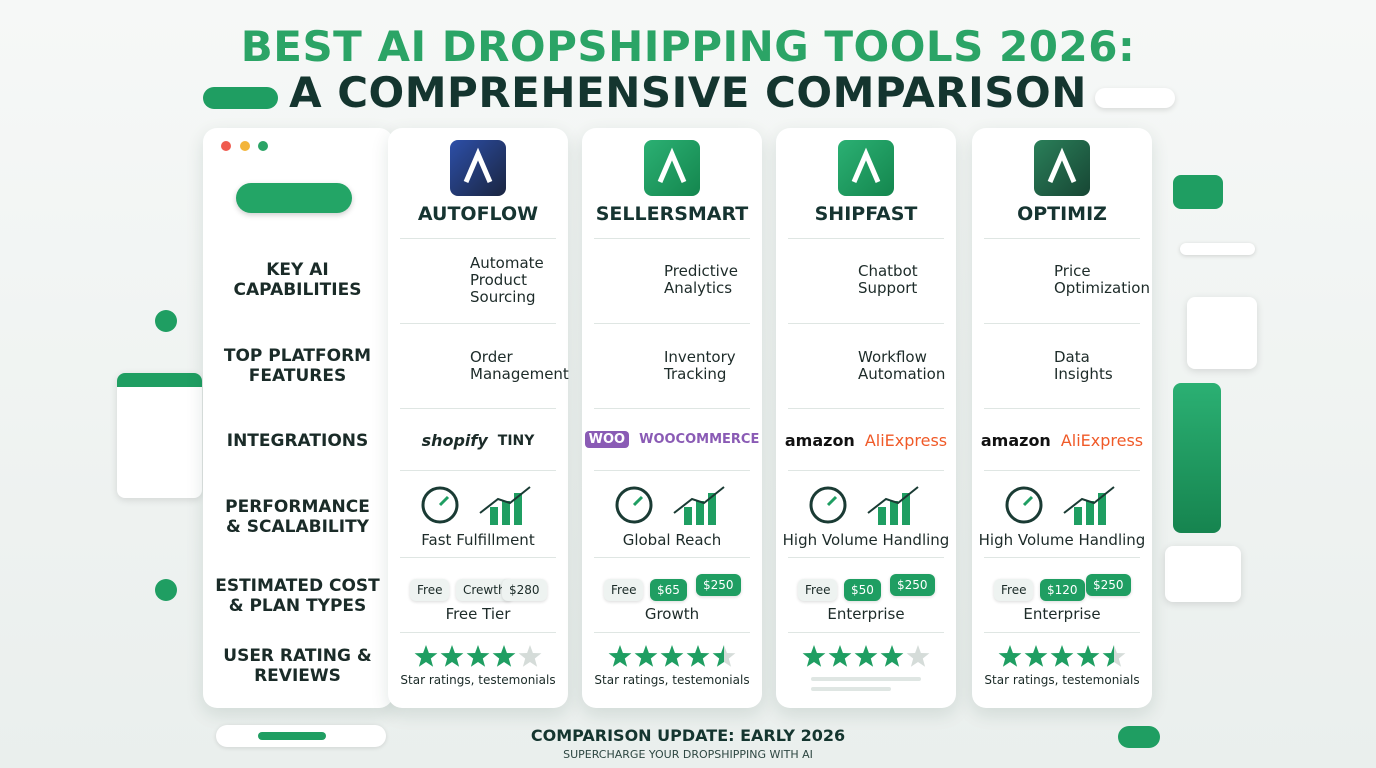 The image size is (1376, 768). What do you see at coordinates (297, 517) in the screenshot?
I see `row-label: PERFORMANCE & SCALABILITY` at bounding box center [297, 517].